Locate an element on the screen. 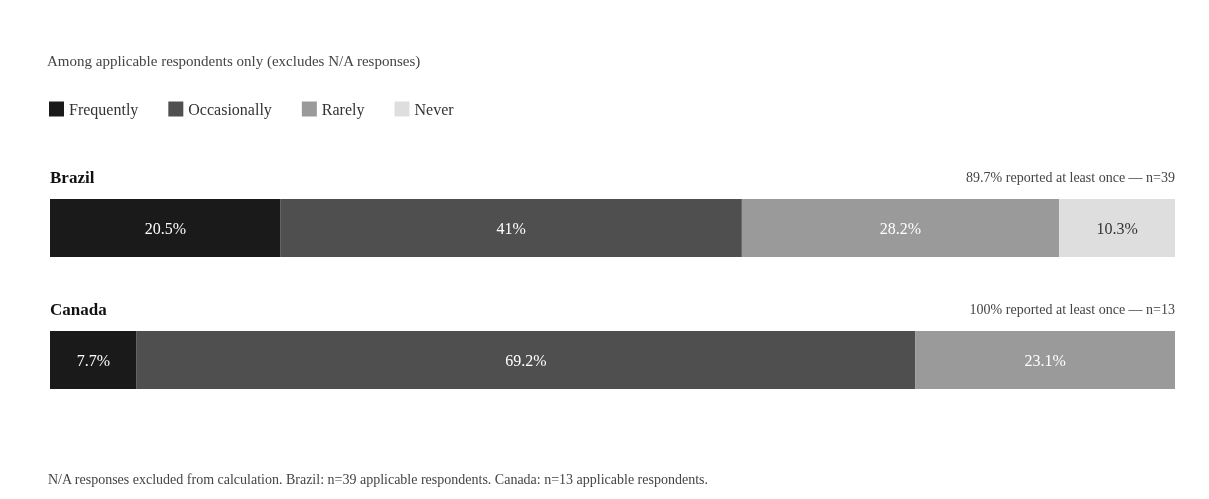  y-tick-label: Canada is located at coordinates (79, 309).